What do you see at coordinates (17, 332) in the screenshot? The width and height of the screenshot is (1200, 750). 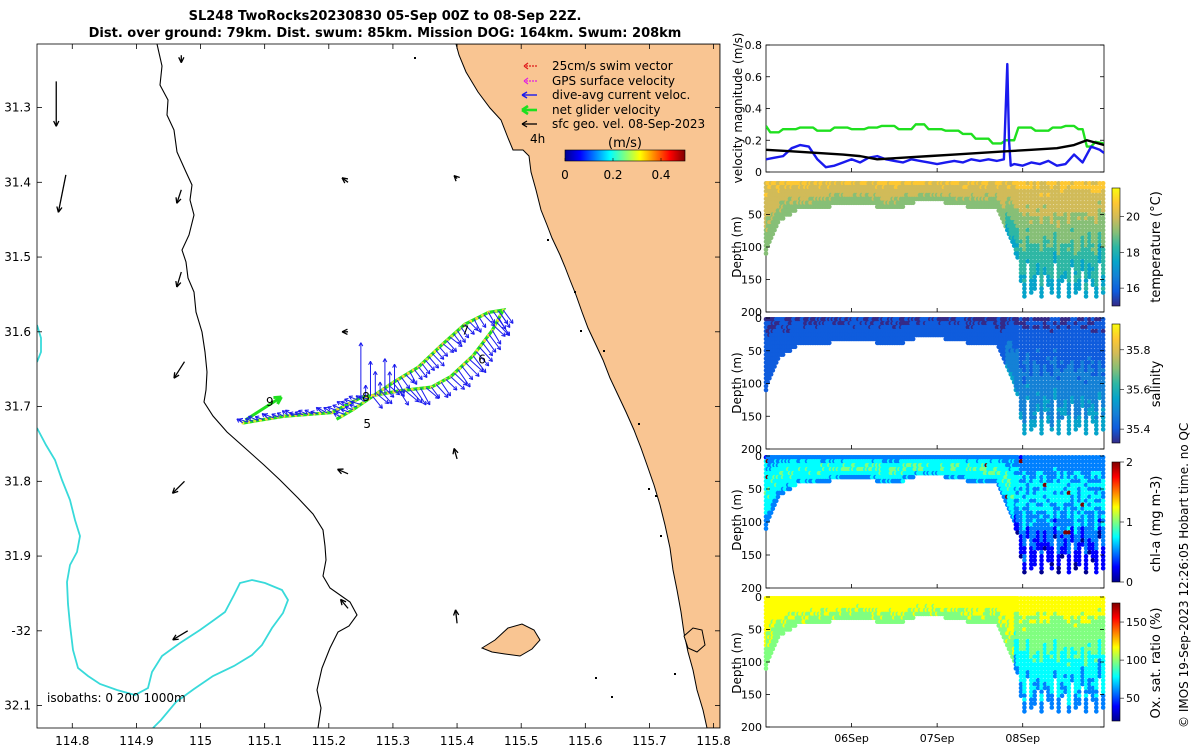 I see `y-tick-label: 31.6` at bounding box center [17, 332].